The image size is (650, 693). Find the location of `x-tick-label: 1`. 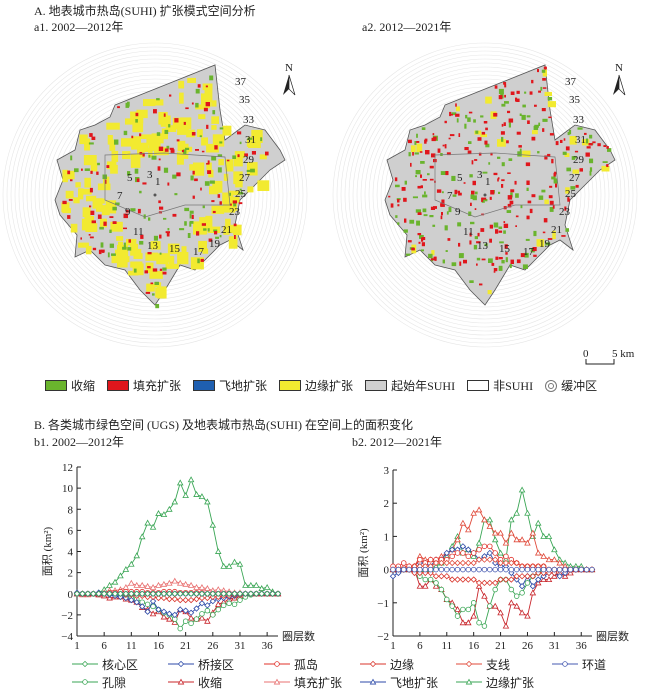

x-tick-label: 1 is located at coordinates (393, 645).